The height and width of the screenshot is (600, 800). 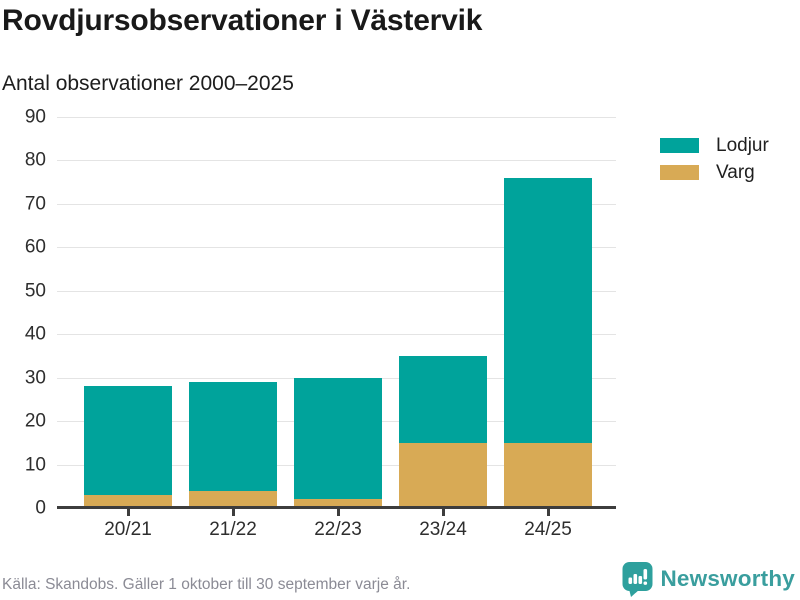 What do you see at coordinates (148, 83) in the screenshot?
I see `chart-subtitle: Antal observationer 2000–2025` at bounding box center [148, 83].